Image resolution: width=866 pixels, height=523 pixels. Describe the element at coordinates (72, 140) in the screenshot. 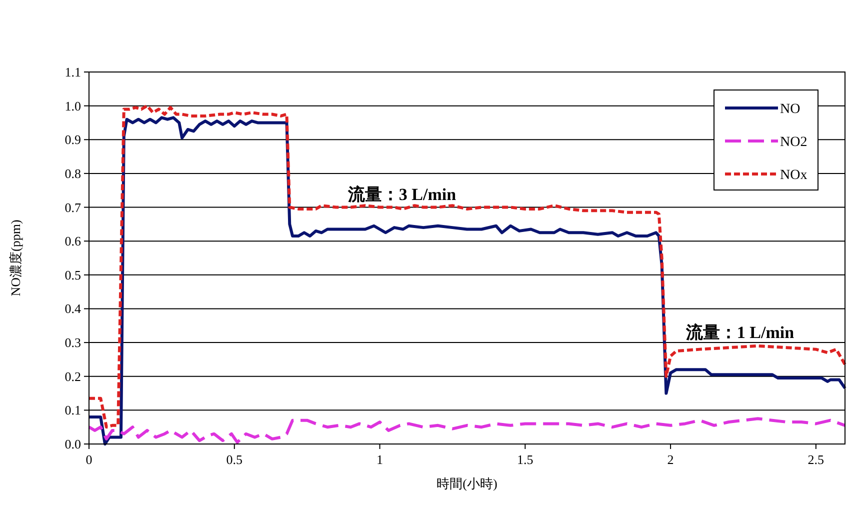

I see `y-tick-label: 0.9` at that location.